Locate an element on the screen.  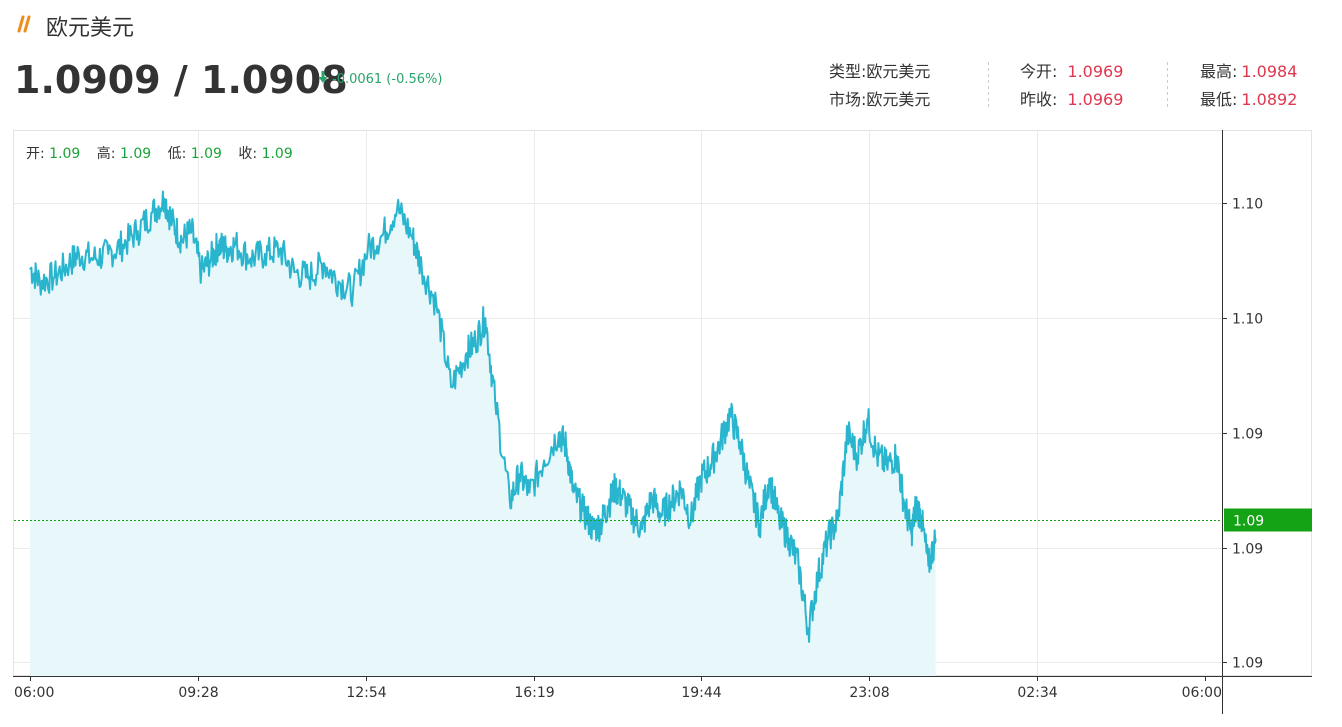
arrow-down-icon is located at coordinates (323, 79).